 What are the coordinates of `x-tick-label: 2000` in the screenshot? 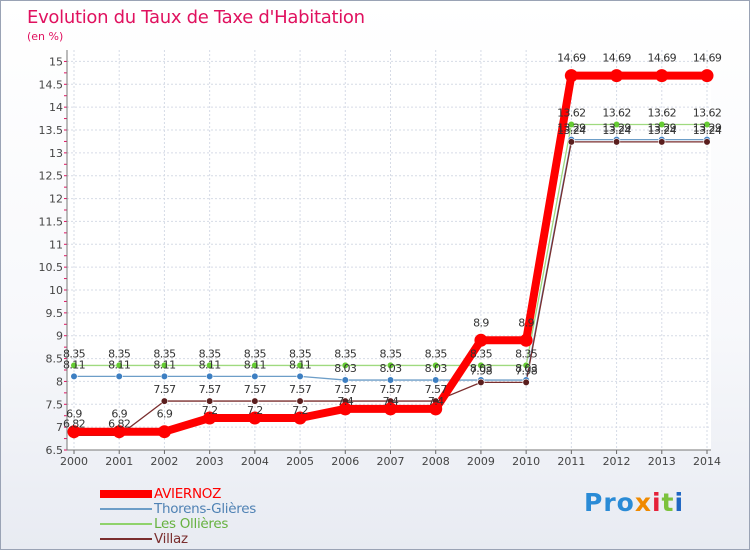 It's located at (74, 461).